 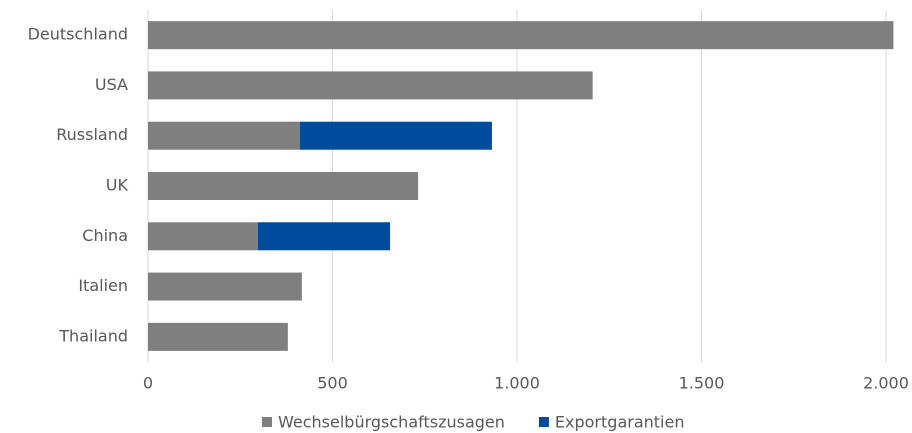 What do you see at coordinates (105, 235) in the screenshot?
I see `y-tick-label: China` at bounding box center [105, 235].